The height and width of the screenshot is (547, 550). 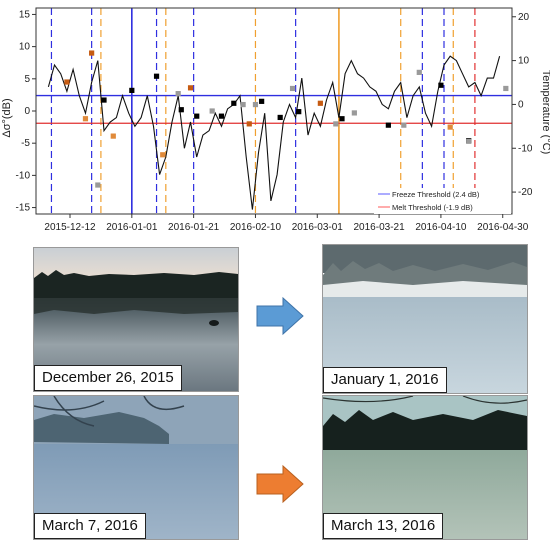 I want to click on y-axis-left-label: Δσ°(dB), so click(x=7, y=117).